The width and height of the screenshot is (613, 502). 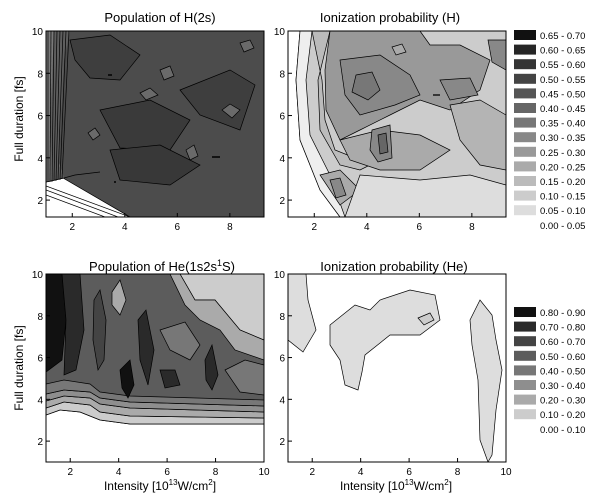 What do you see at coordinates (40, 201) in the screenshot?
I see `y-tick-label-h2s: 2` at bounding box center [40, 201].